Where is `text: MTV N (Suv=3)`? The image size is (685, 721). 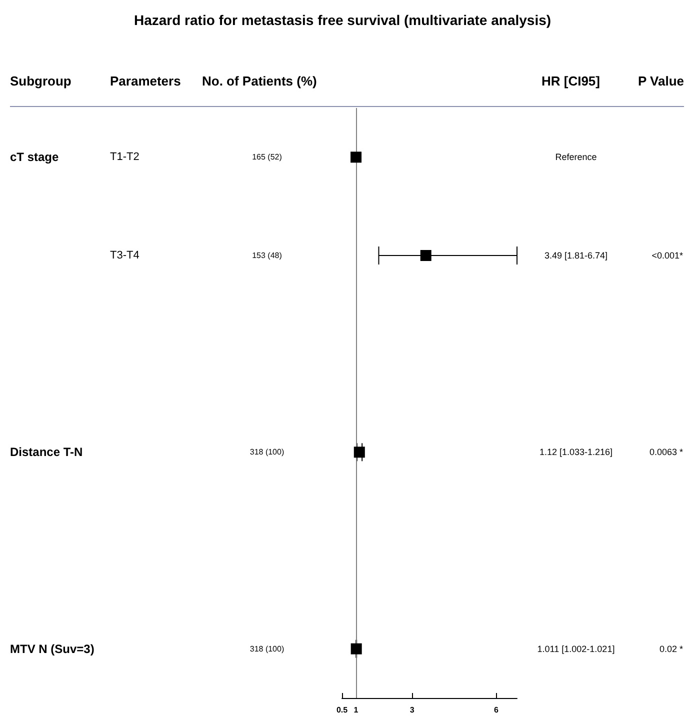 text: MTV N (Suv=3) is located at coordinates (52, 649).